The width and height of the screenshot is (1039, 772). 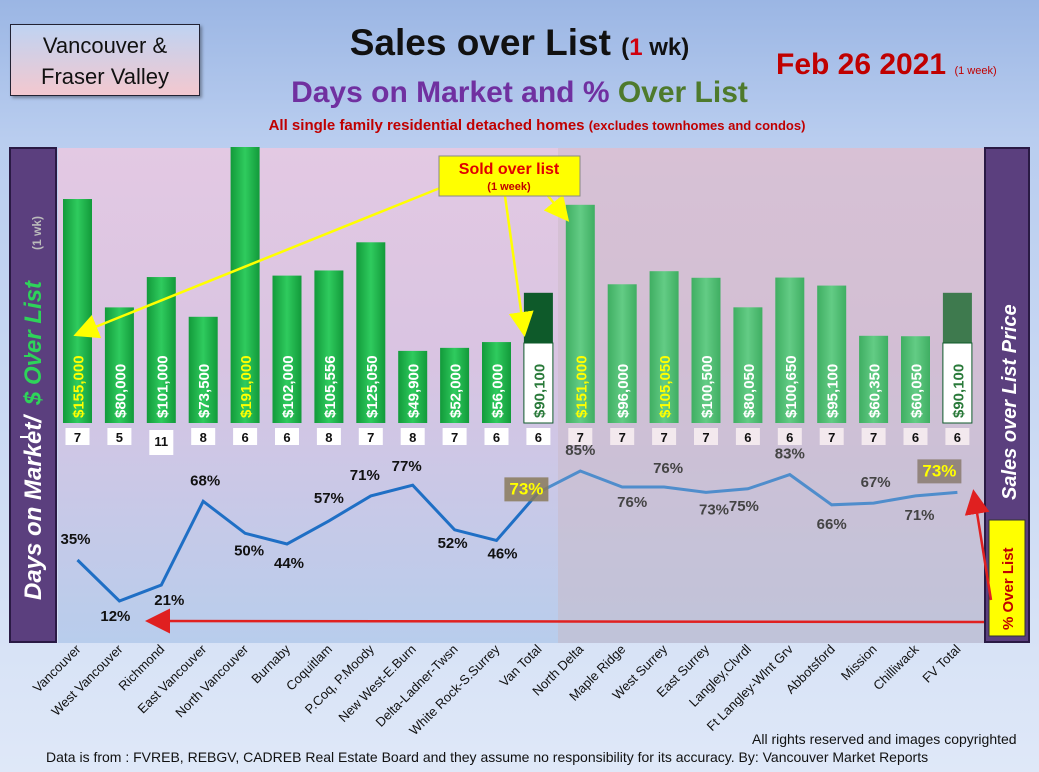 I want to click on category-label-1: West Vancouver, so click(x=87, y=680).